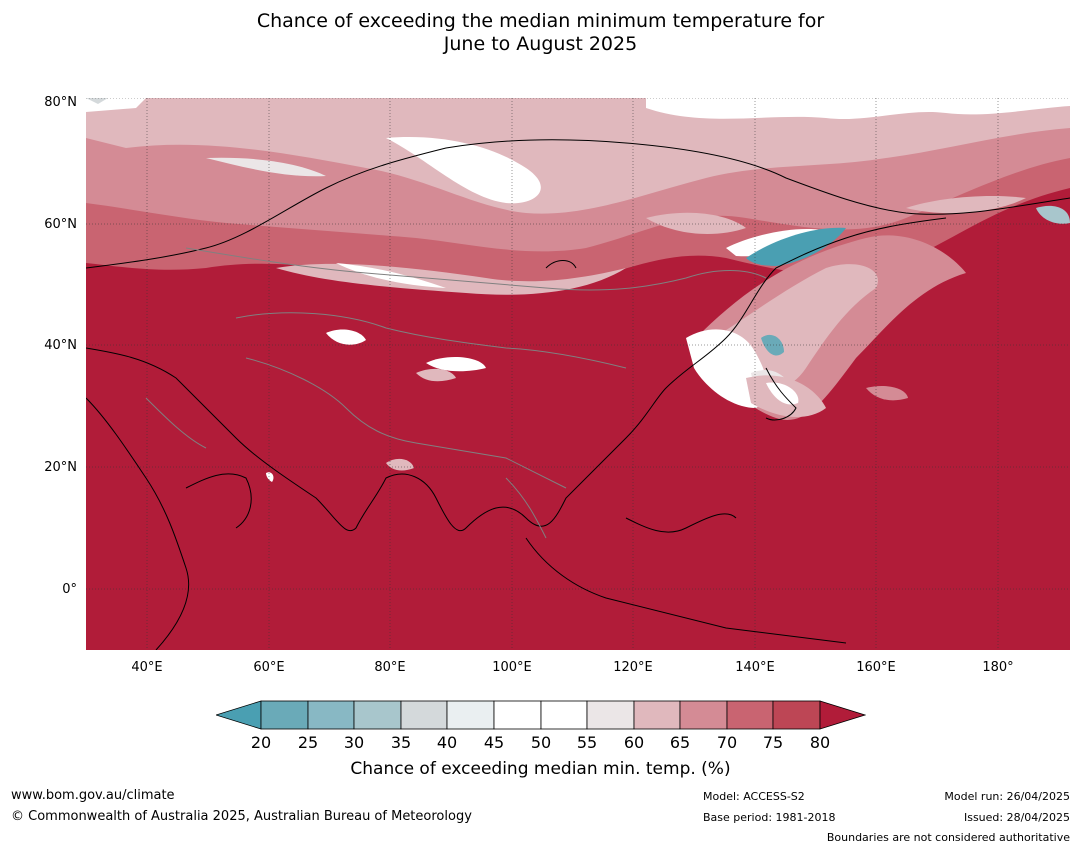 This screenshot has height=850, width=1081. I want to click on footer-url: www.bom.gov.au/climate, so click(93, 795).